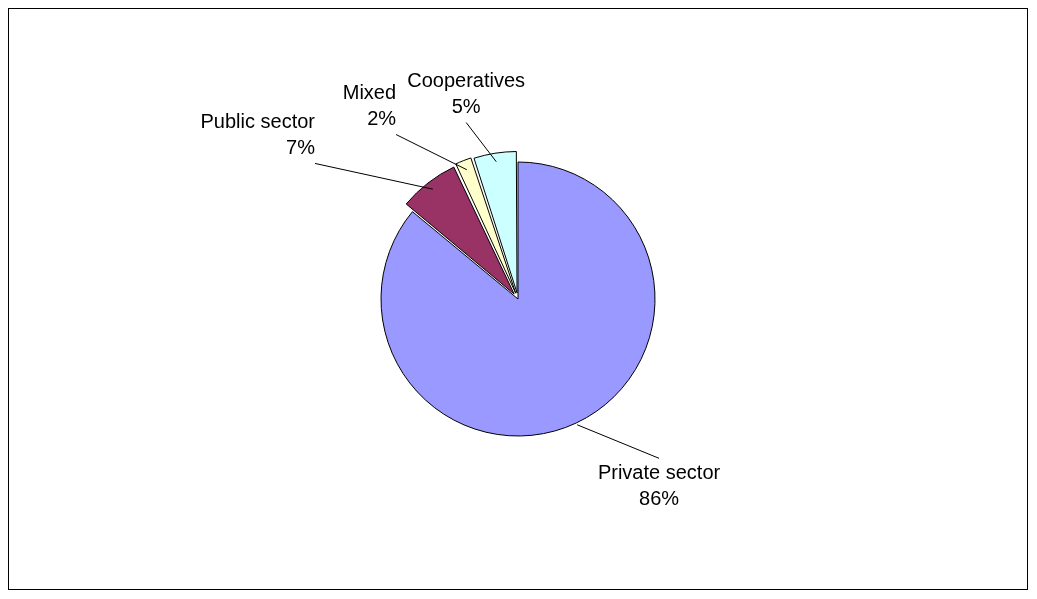 The image size is (1037, 599). What do you see at coordinates (659, 471) in the screenshot?
I see `slice-label: Private sector` at bounding box center [659, 471].